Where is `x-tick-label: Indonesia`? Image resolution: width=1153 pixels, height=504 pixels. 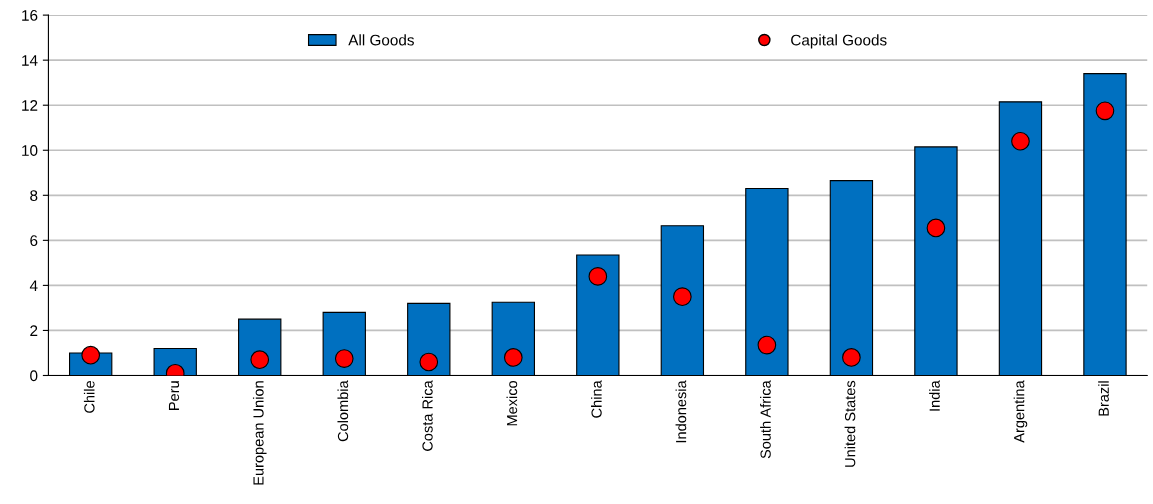
x-tick-label: Indonesia is located at coordinates (681, 411).